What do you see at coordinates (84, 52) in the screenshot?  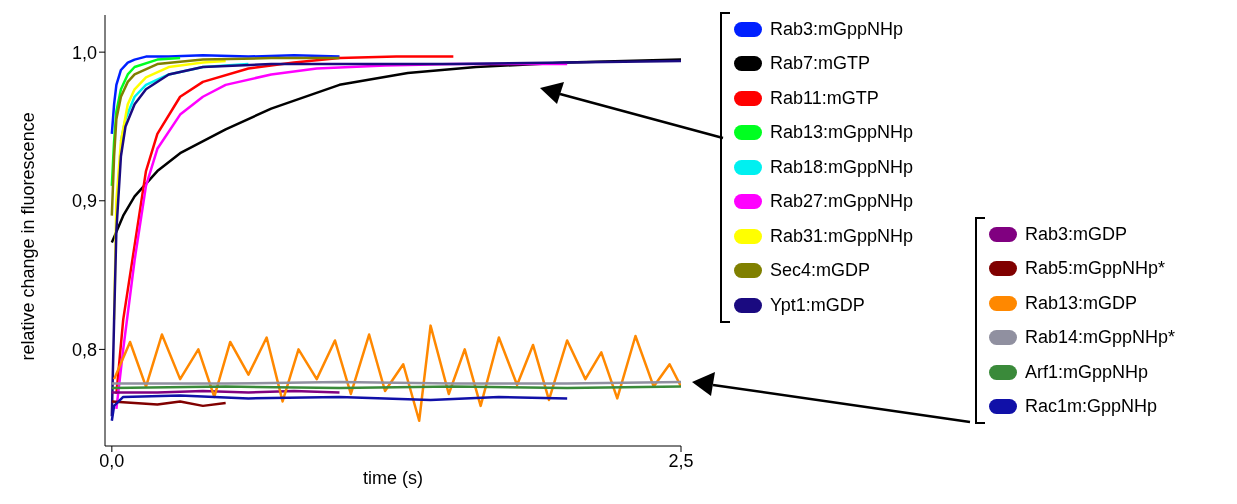 I see `y-tick-label: 1,0` at bounding box center [84, 52].